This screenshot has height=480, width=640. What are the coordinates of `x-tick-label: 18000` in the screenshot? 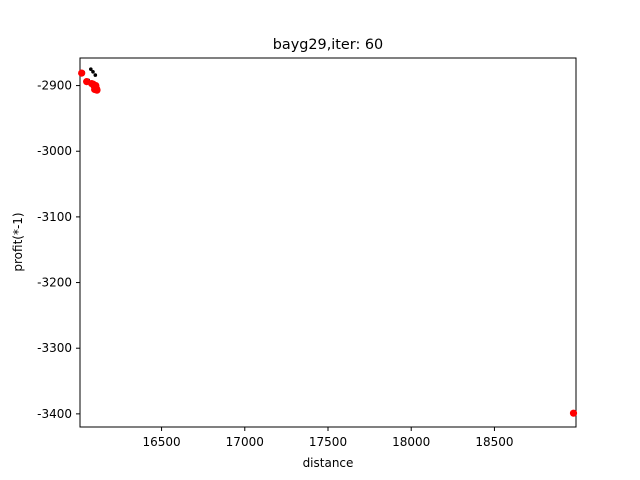 It's located at (411, 442).